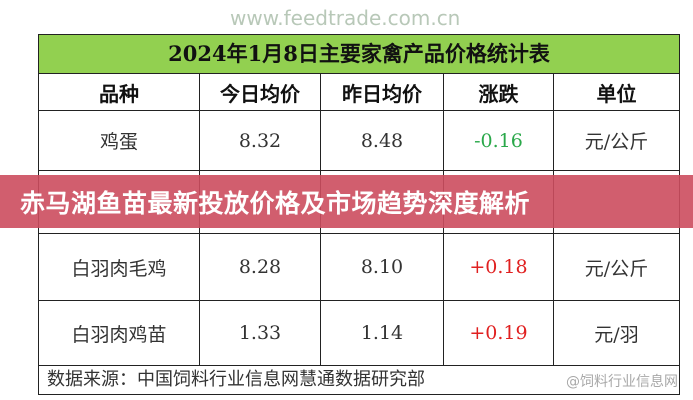 The width and height of the screenshot is (693, 400). Describe the element at coordinates (499, 267) in the screenshot. I see `cell-change: +0.18` at that location.